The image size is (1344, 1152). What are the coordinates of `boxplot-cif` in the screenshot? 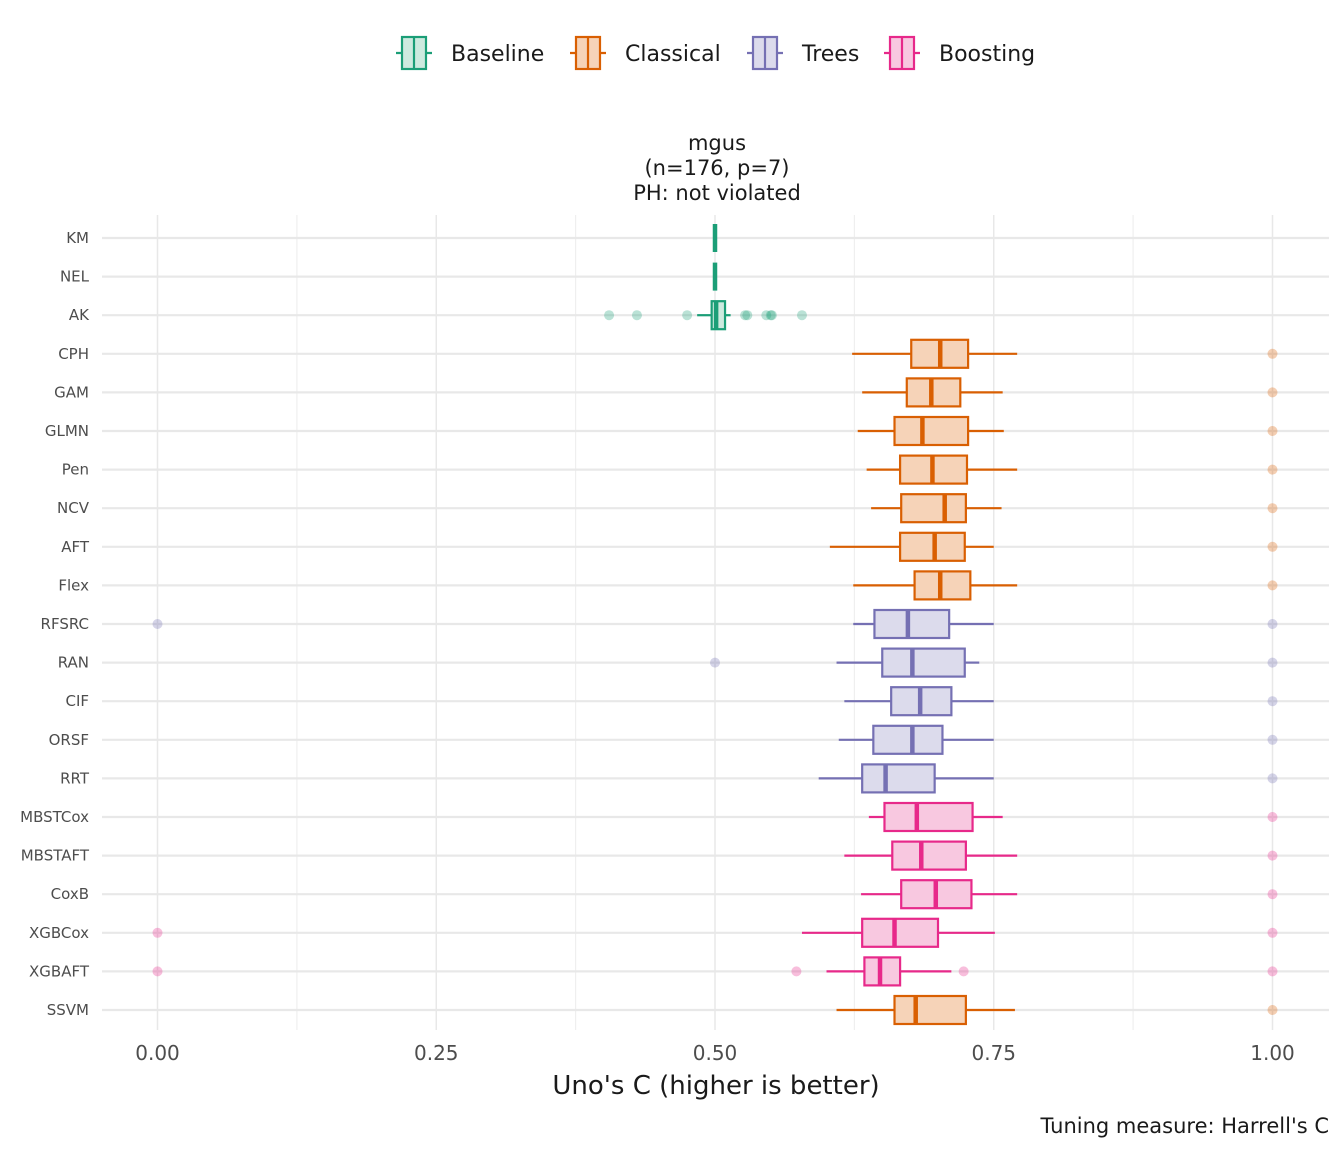 It's located at (1061, 701).